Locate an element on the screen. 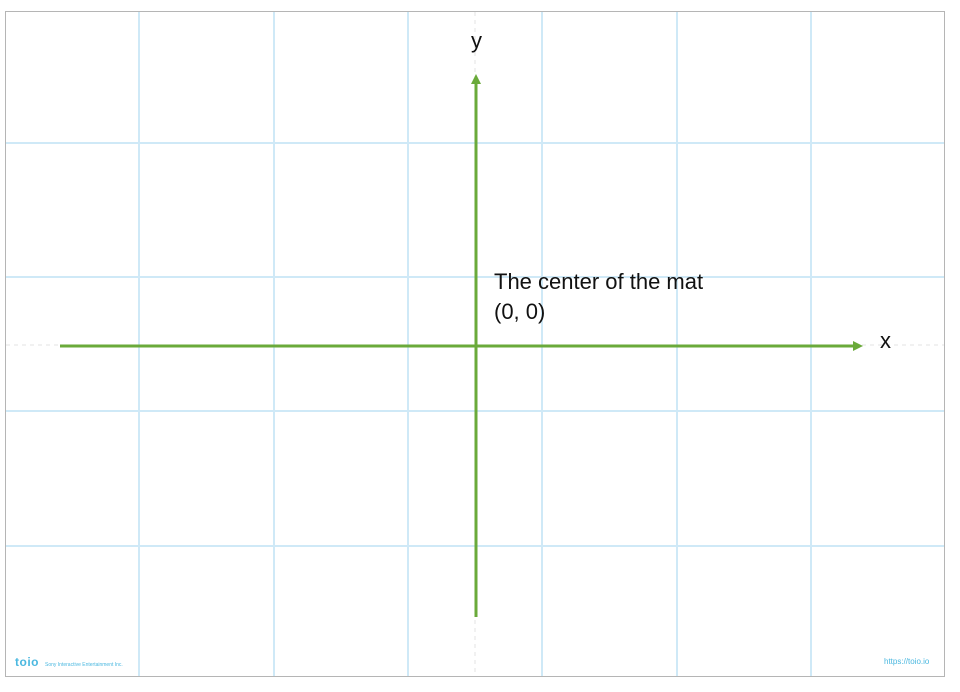  footer-brand: toio Sony Interactive Entertainment Inc. is located at coordinates (69, 662).